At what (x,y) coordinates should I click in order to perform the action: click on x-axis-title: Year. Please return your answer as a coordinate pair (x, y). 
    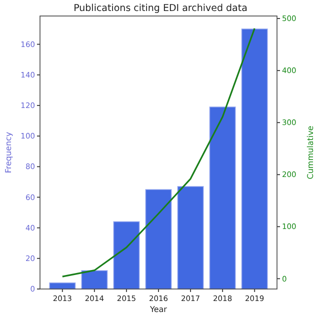
    Looking at the image, I should click on (158, 309).